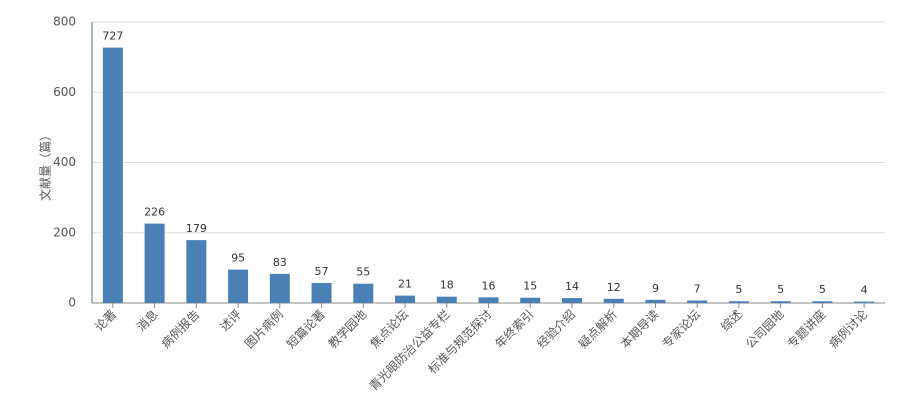 This screenshot has width=901, height=402. What do you see at coordinates (489, 285) in the screenshot?
I see `value-label: 16` at bounding box center [489, 285].